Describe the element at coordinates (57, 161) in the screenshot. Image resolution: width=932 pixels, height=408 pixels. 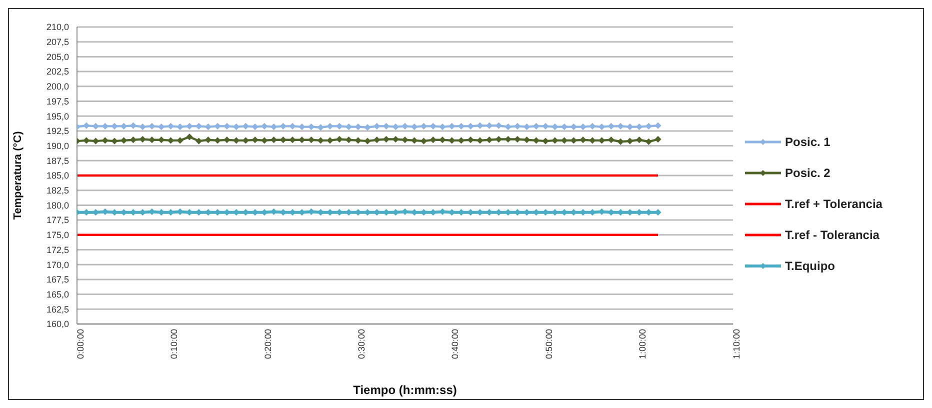
I see `y-tick-label: 187,5` at that location.